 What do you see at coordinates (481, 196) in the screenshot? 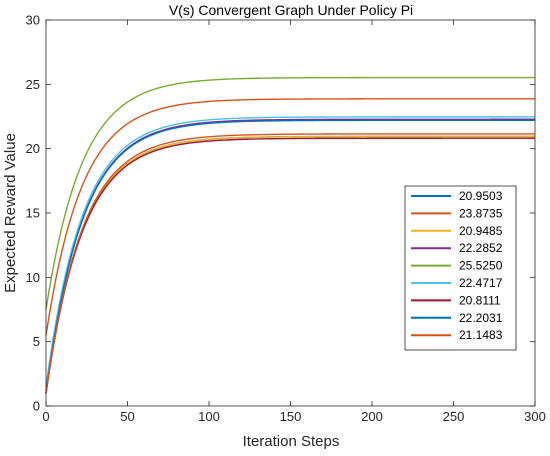
I see `legend-label-1: 20.9503` at bounding box center [481, 196].